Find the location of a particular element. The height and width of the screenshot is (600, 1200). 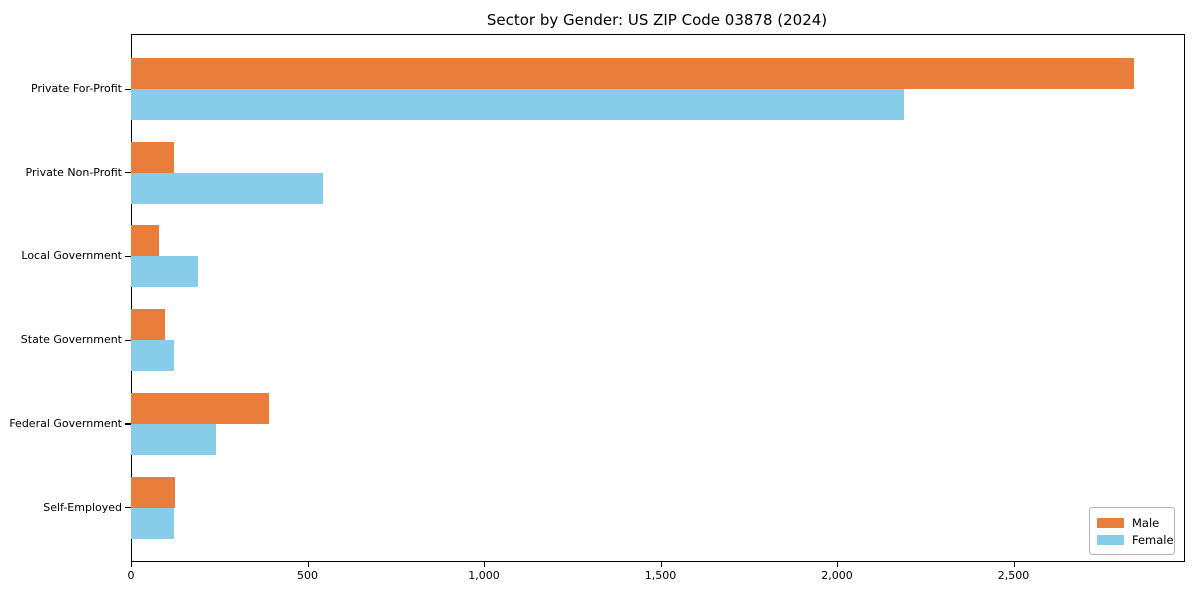

legend: Male Female is located at coordinates (1132, 531).